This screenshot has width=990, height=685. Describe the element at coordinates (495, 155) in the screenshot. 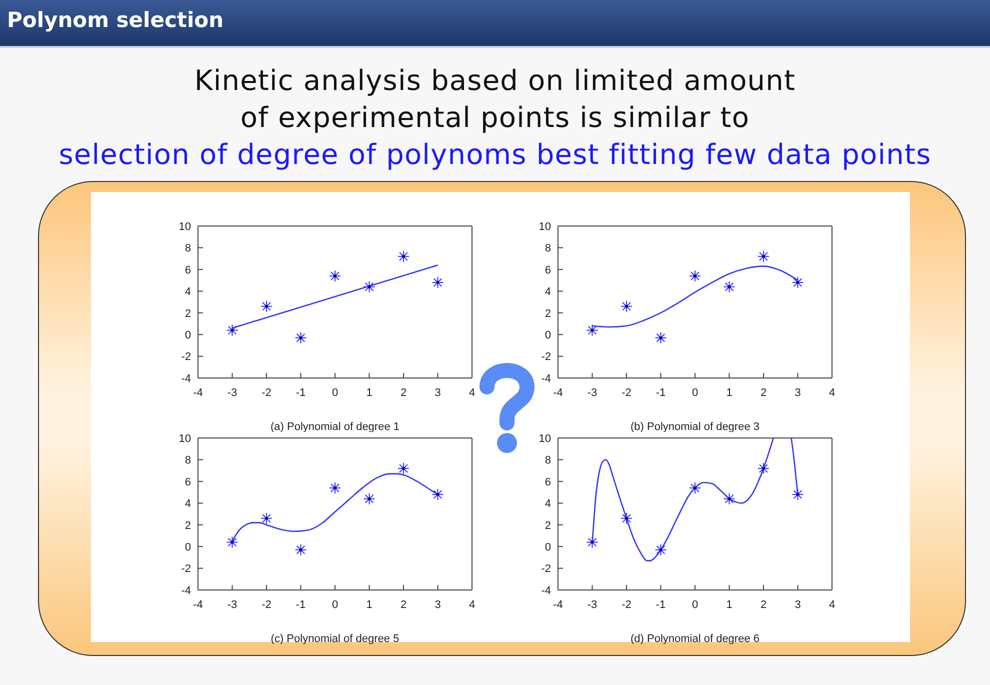

I see `text: selection of degree of polynoms best fitting few data points` at that location.